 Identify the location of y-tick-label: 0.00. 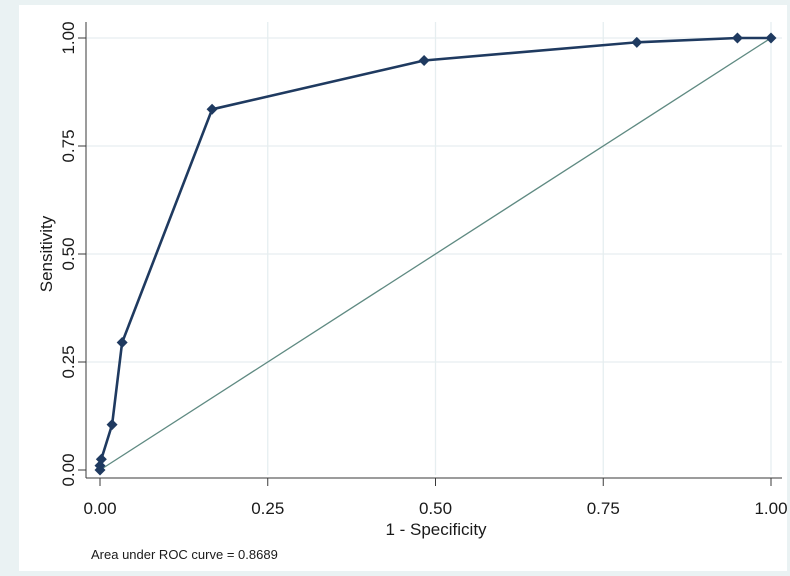
(68, 469).